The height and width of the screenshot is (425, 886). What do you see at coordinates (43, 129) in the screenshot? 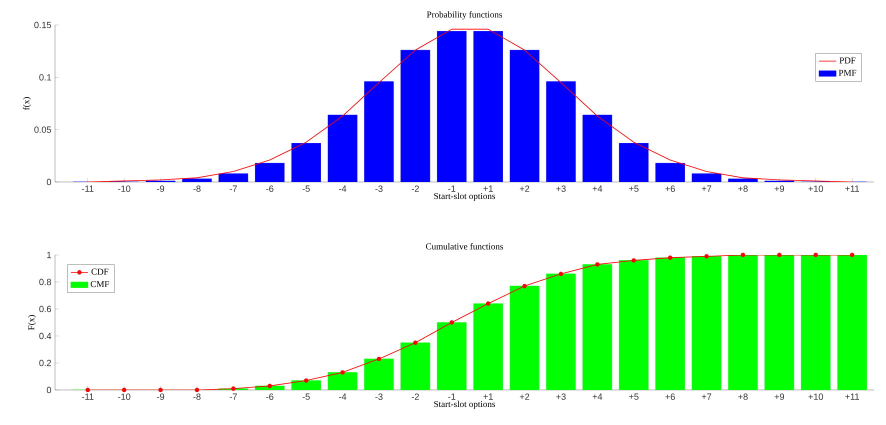
I see `y-tick-label: 0.05` at bounding box center [43, 129].